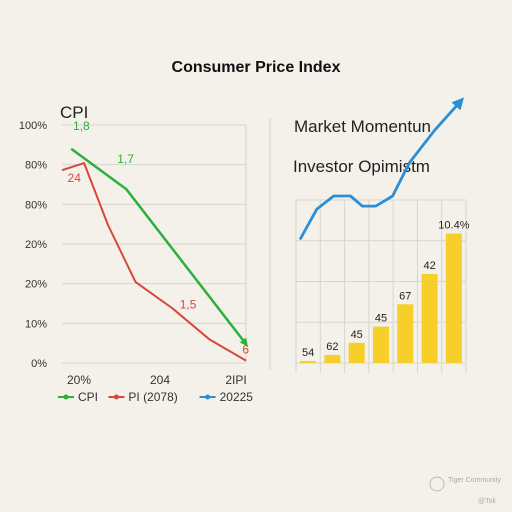  I want to click on legend: CPI PI (2078) 20225, so click(155, 397).